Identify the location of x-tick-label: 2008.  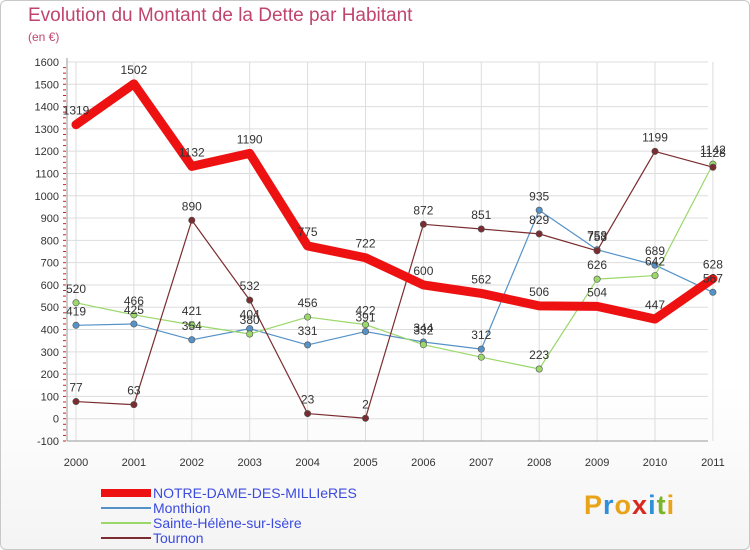
(539, 463).